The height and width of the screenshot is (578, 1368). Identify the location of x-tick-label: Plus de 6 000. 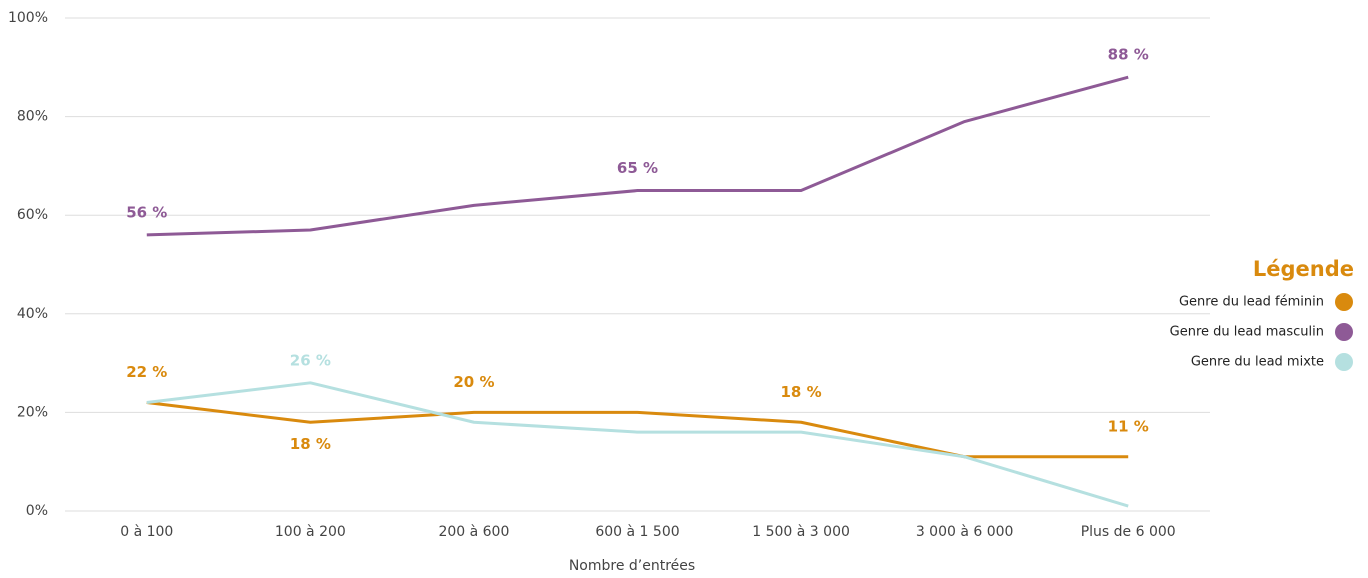
(1128, 532).